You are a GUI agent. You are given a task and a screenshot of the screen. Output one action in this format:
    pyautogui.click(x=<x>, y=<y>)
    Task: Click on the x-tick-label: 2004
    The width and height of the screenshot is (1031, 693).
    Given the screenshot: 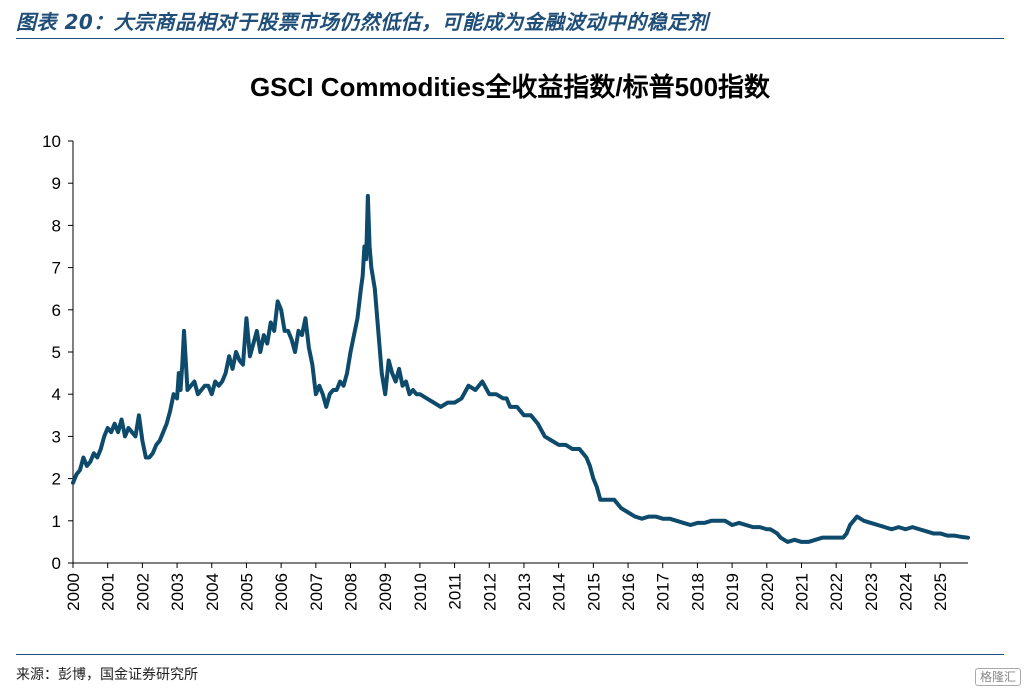 What is the action you would take?
    pyautogui.click(x=212, y=592)
    